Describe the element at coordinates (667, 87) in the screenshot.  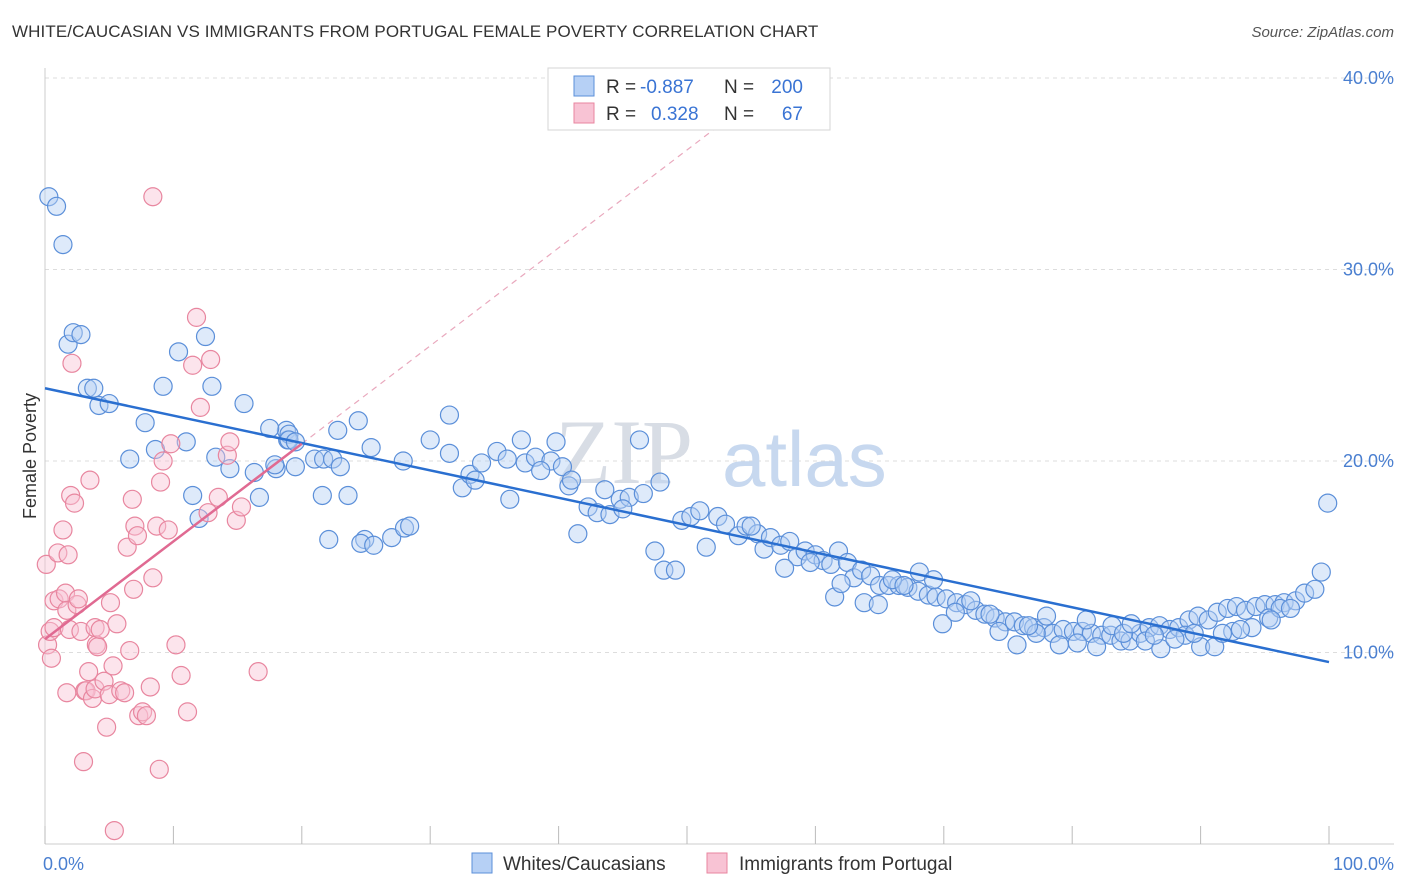
I see `legend-r-value-1: -0.887` at that location.